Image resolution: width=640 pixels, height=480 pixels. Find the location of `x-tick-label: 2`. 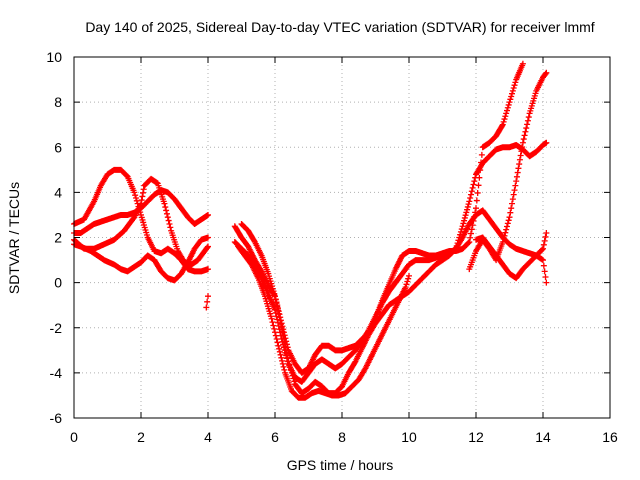

x-tick-label: 2 is located at coordinates (141, 437).